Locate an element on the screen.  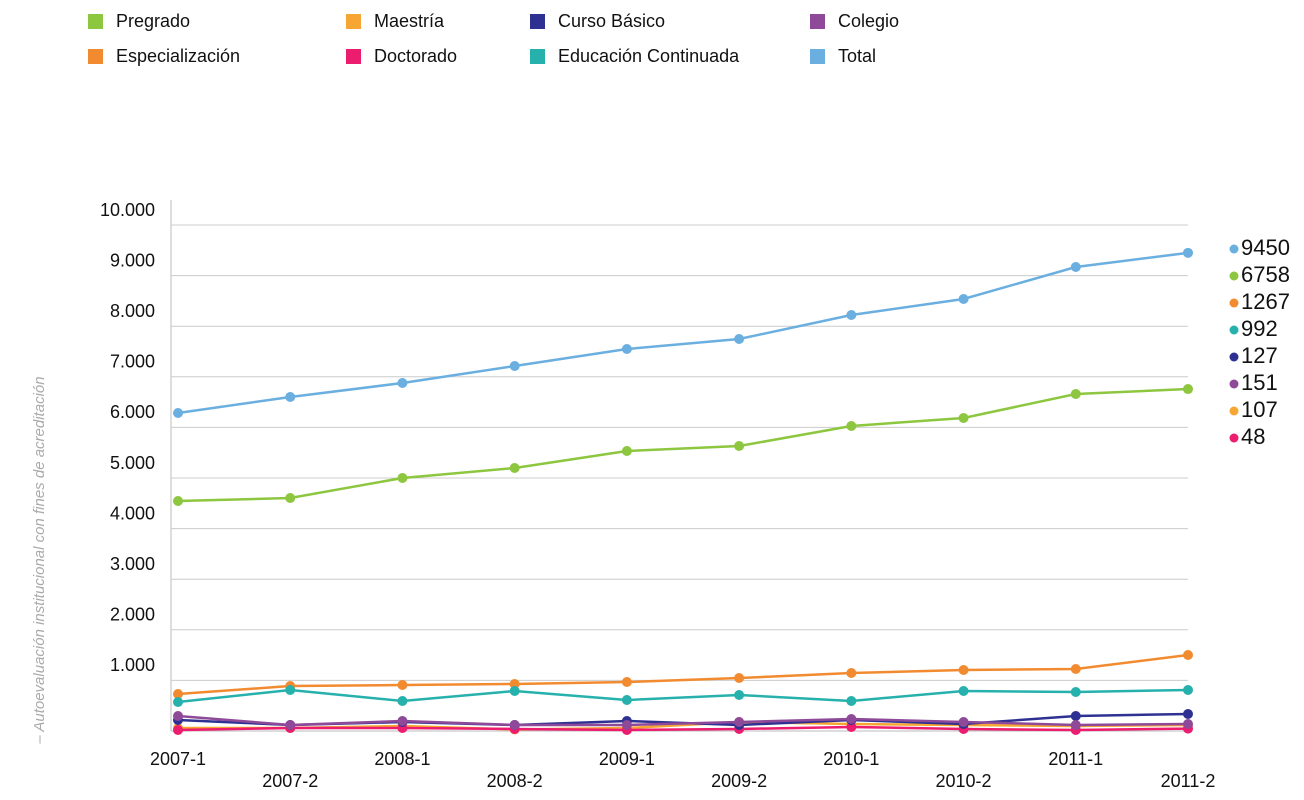
x-tick-label: 2010-1 is located at coordinates (851, 759).